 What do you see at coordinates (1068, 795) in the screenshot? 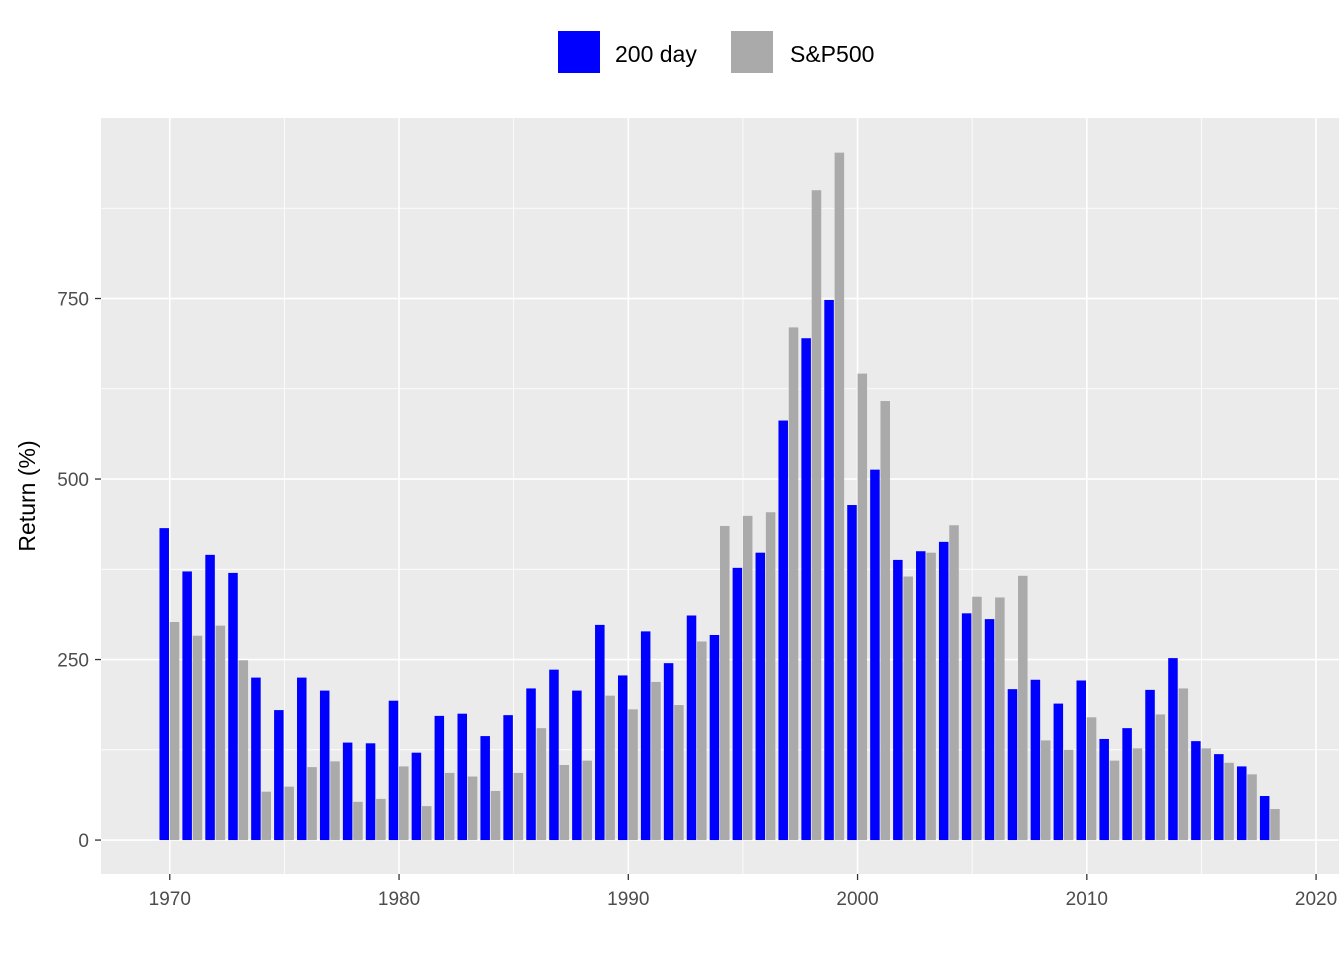
I see `bar-s-p500-2009` at bounding box center [1068, 795].